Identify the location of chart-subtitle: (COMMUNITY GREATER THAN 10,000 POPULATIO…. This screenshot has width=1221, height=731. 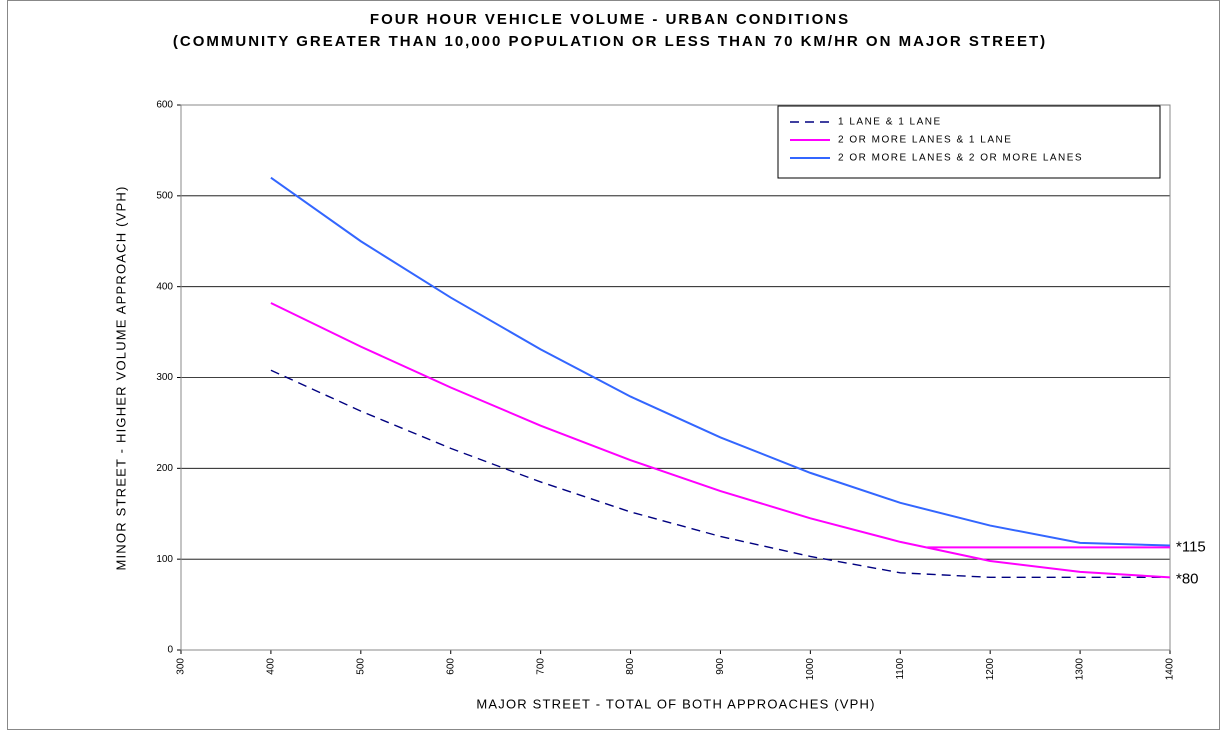
(610, 41).